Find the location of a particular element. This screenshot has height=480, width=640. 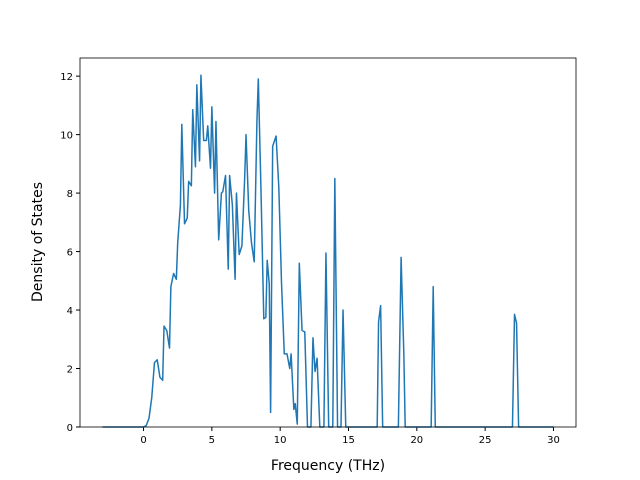

y-tick-label: 4 is located at coordinates (70, 311).